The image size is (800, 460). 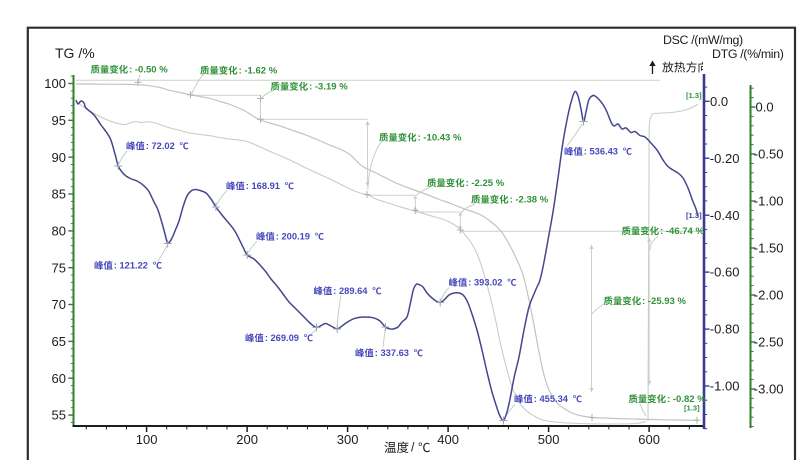 What do you see at coordinates (748, 54) in the screenshot?
I see `svg-text: DTG /(%/min)` at bounding box center [748, 54].